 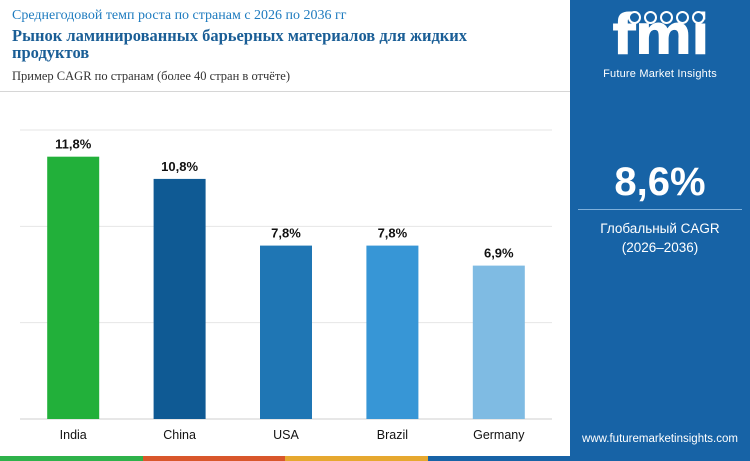 What do you see at coordinates (660, 439) in the screenshot?
I see `website-link: www.futuremarketinsights.com` at bounding box center [660, 439].